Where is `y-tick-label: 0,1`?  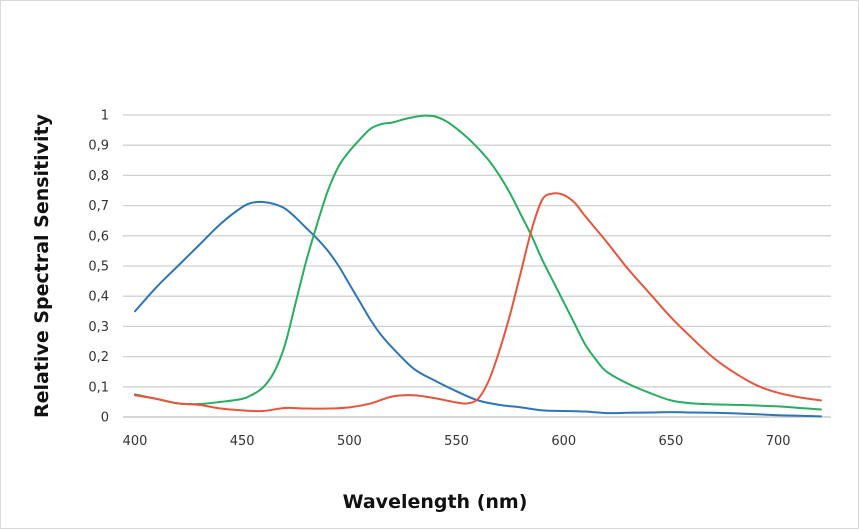 y-tick-label: 0,1 is located at coordinates (98, 387).